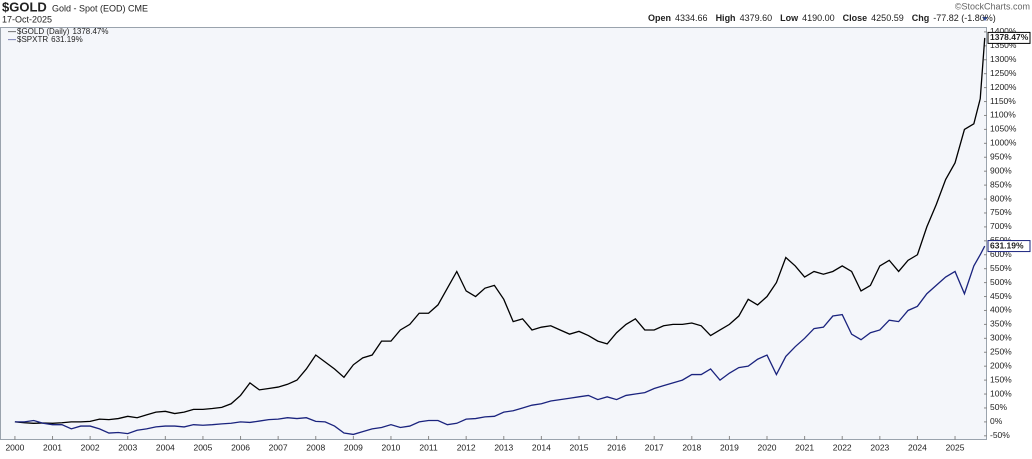  What do you see at coordinates (1000, 435) in the screenshot?
I see `y-tick-label: -50%` at bounding box center [1000, 435].